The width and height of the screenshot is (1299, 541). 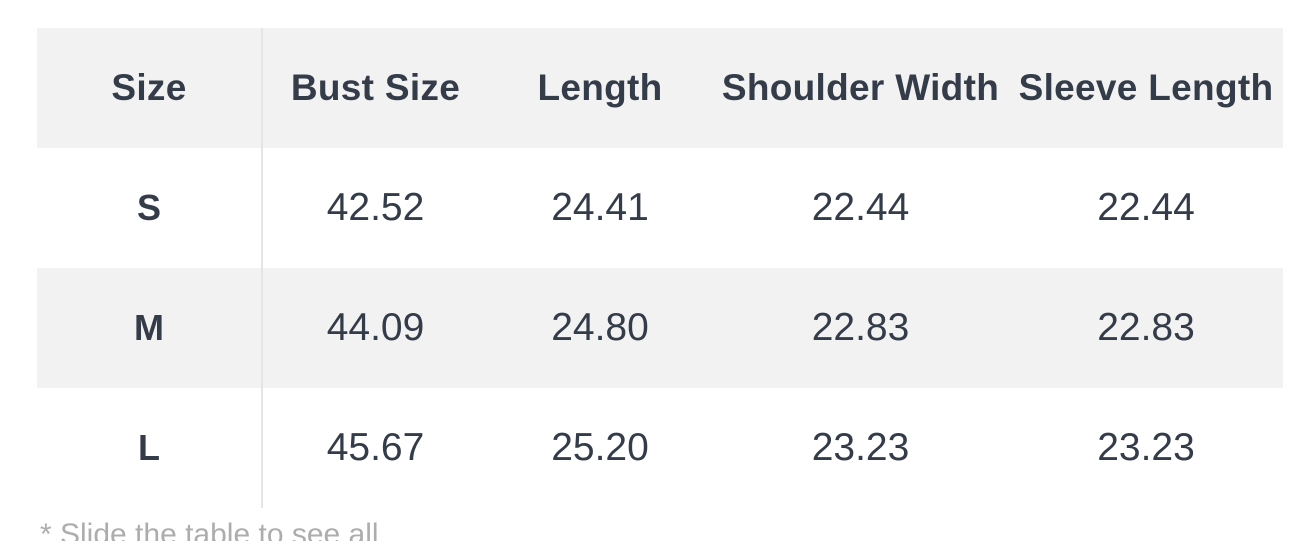 I want to click on shoulder-width-value-m: 22.83, so click(x=860, y=327).